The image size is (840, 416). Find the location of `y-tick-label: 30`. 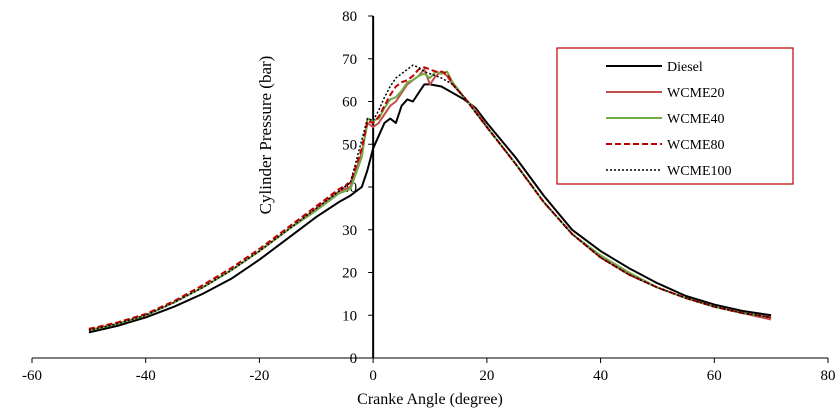

y-tick-label: 30 is located at coordinates (349, 231).